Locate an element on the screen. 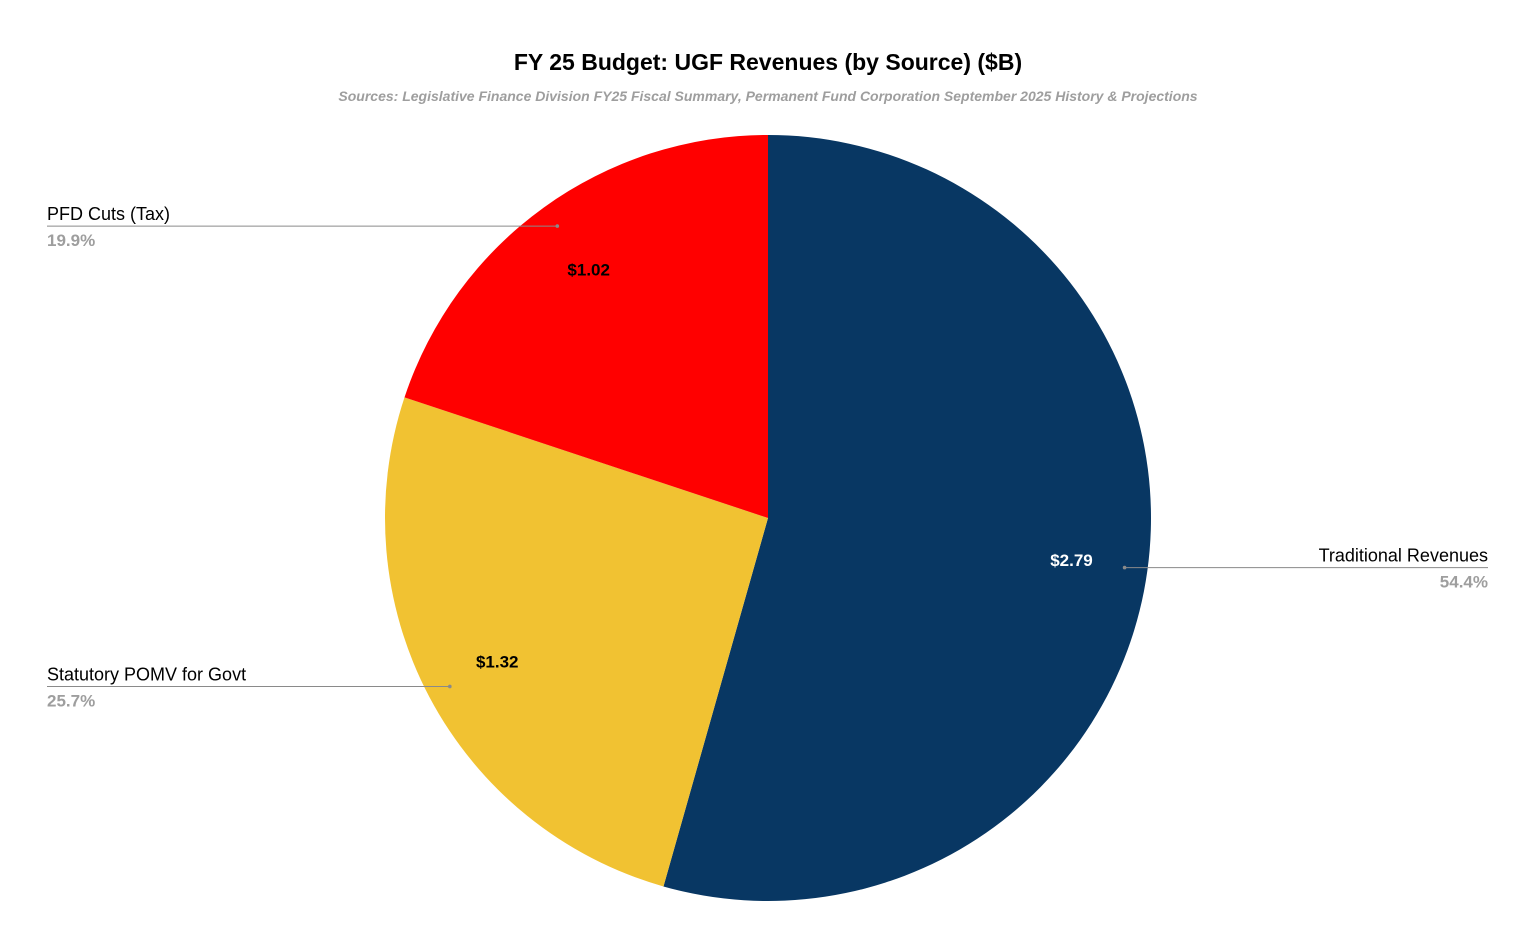 This screenshot has width=1536, height=949. slice-name-pfd-cuts-tax: PFD Cuts (Tax) is located at coordinates (108, 214).